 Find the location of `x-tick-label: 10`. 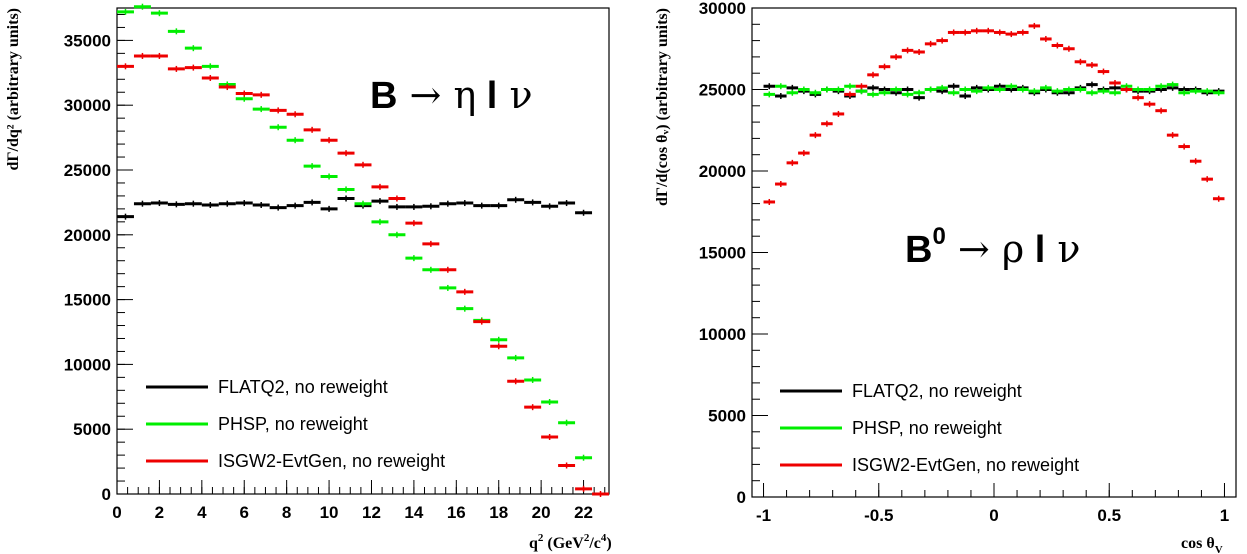

x-tick-label: 10 is located at coordinates (329, 512).